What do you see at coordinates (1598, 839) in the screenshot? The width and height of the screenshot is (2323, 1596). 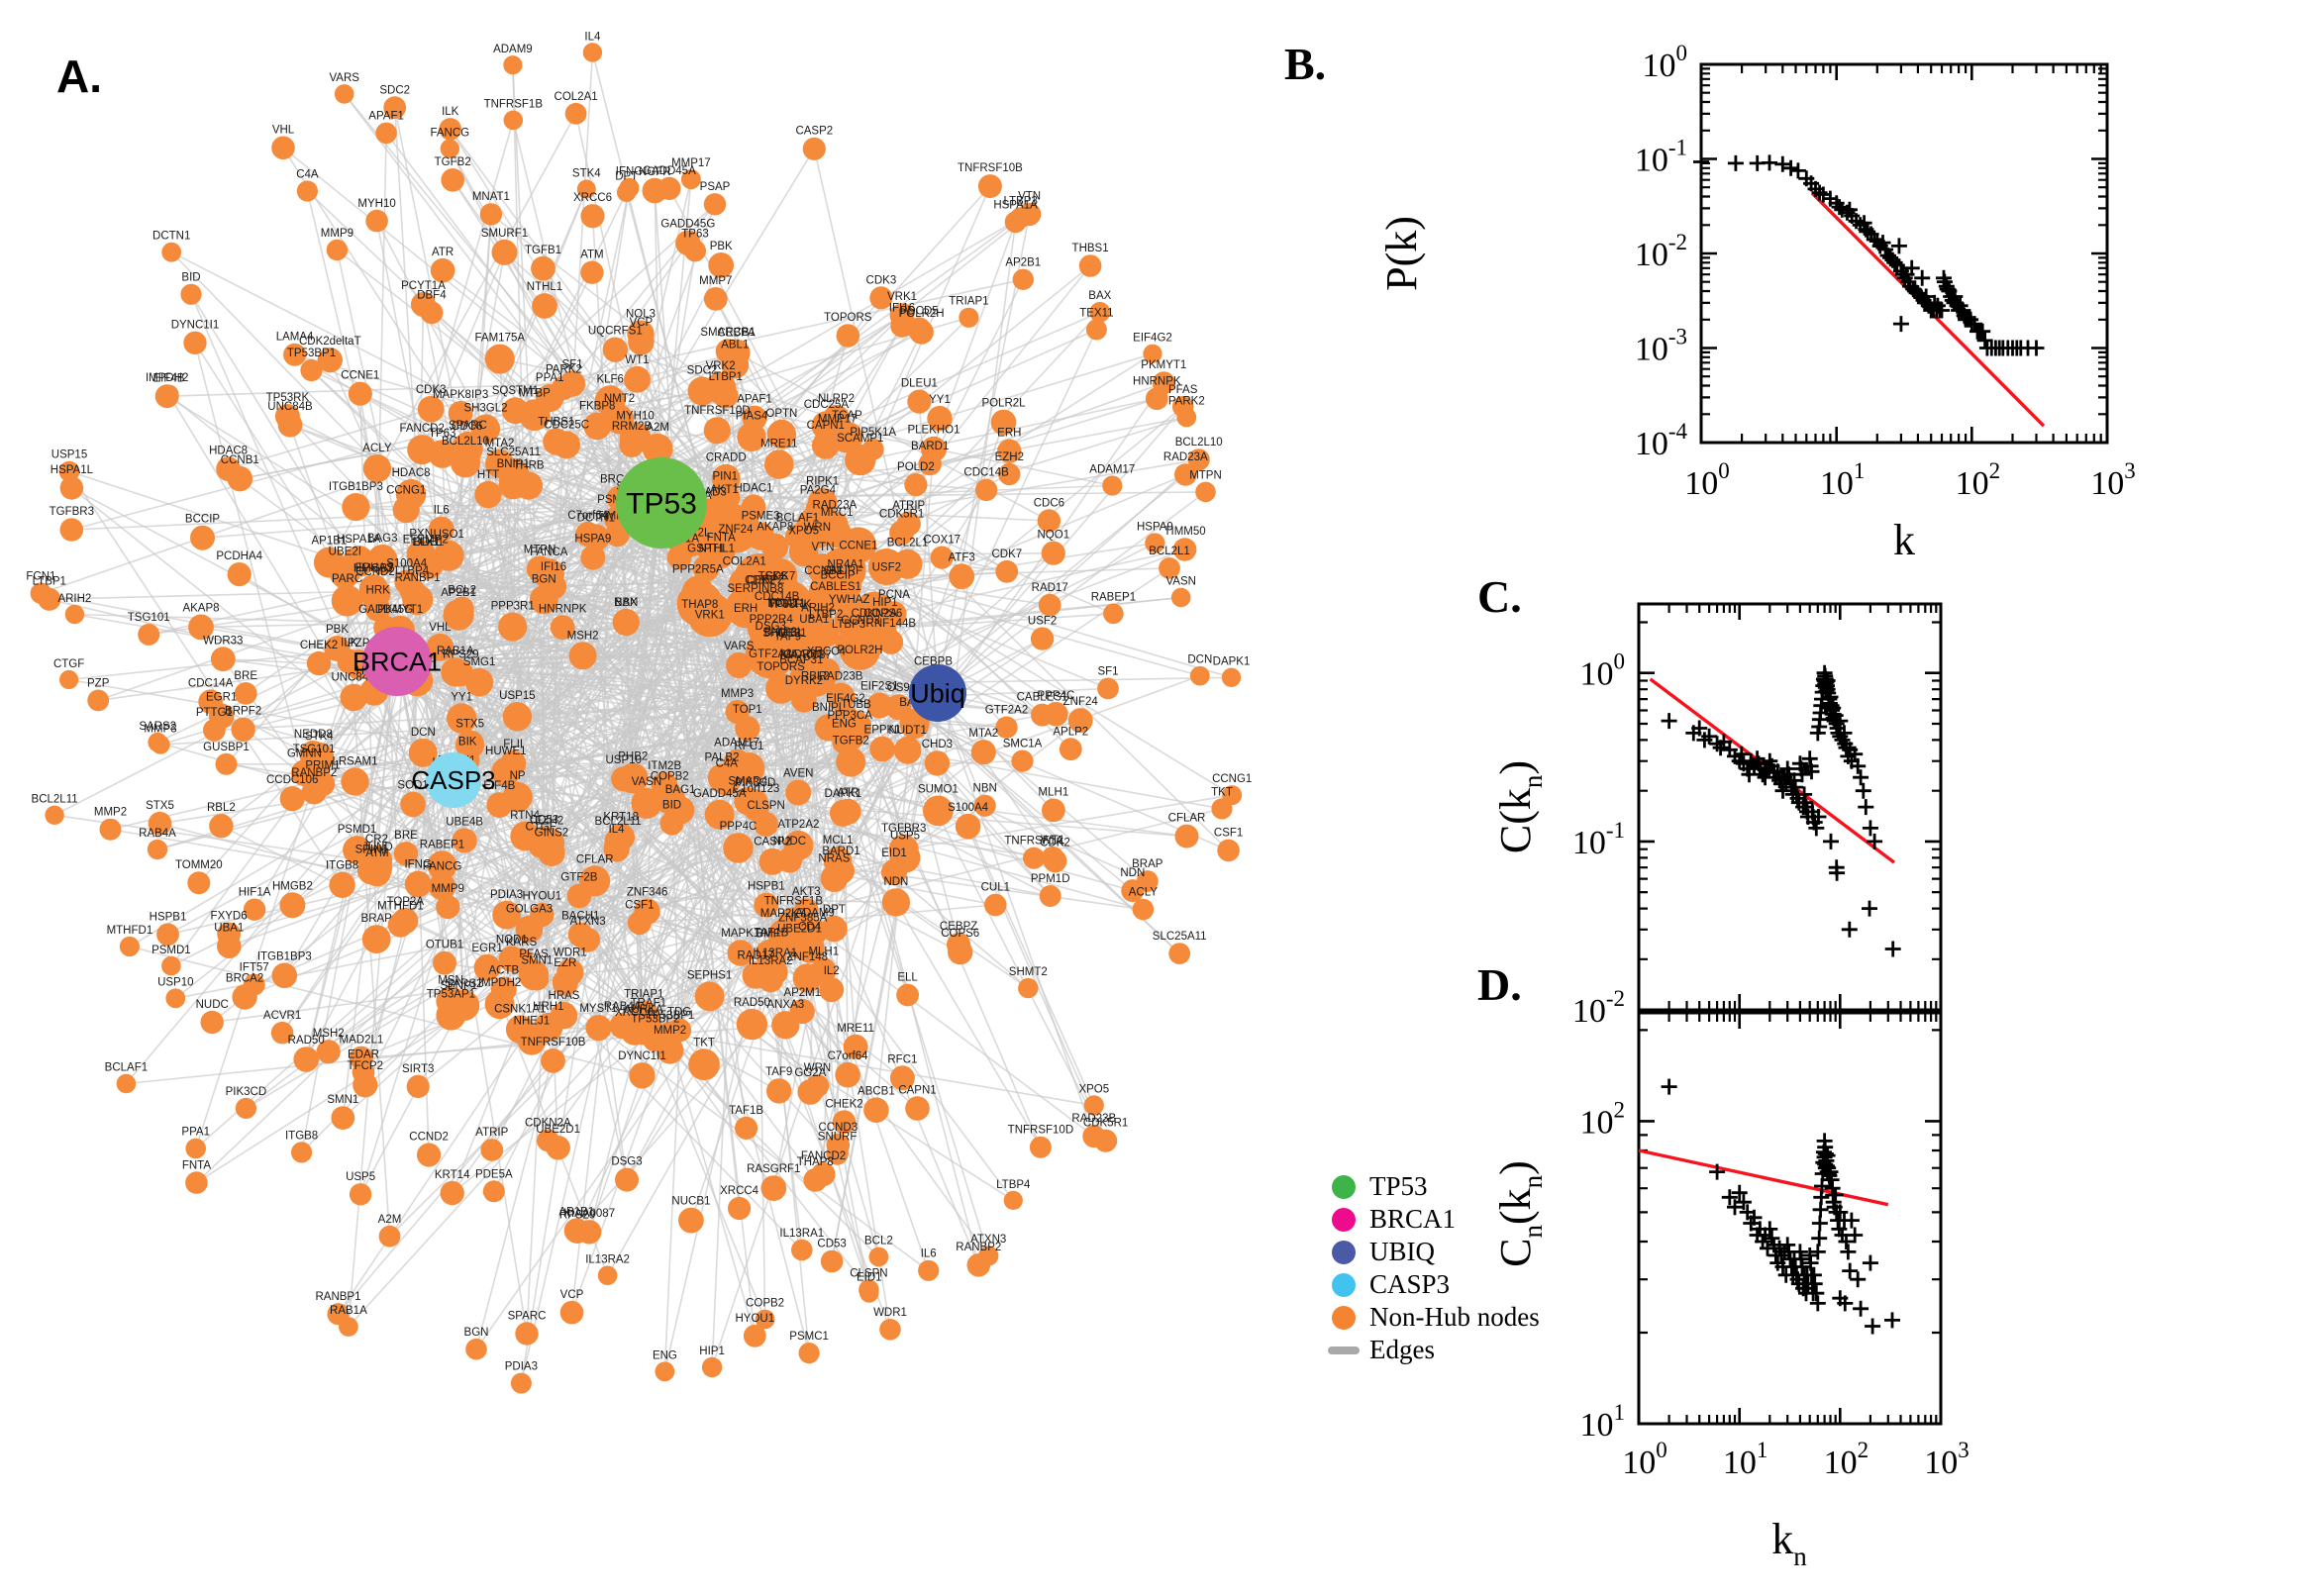 I see `y-tick-label: 10⁻¹` at bounding box center [1598, 839].